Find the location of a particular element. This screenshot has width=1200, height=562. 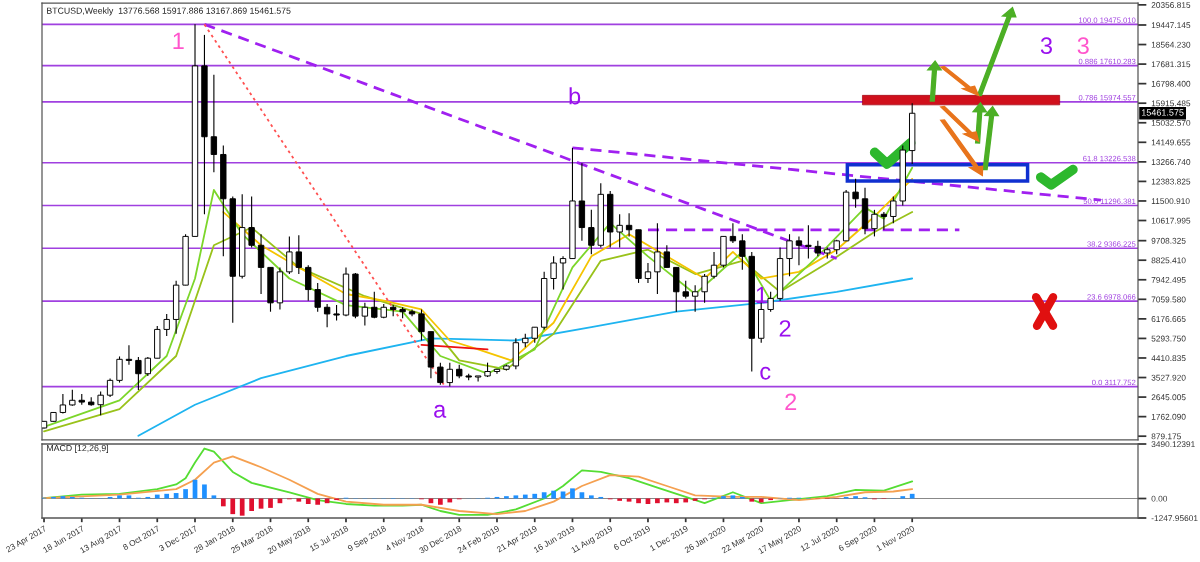

y-tick-label: 7059.580 is located at coordinates (1168, 299).